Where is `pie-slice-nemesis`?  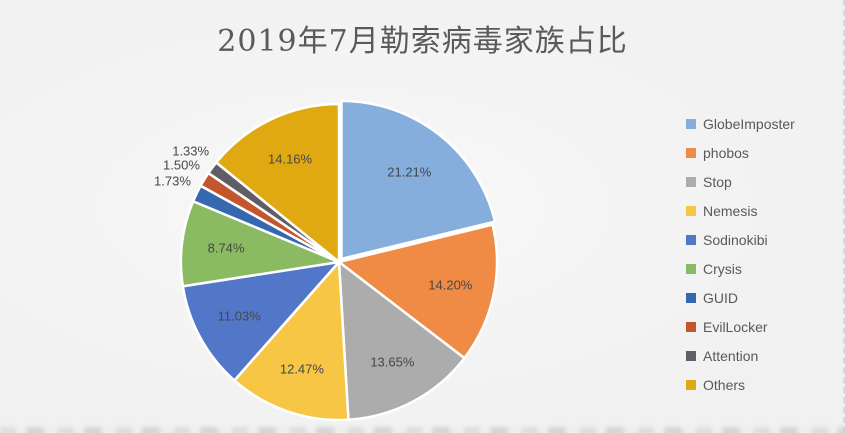
pie-slice-nemesis is located at coordinates (291, 341).